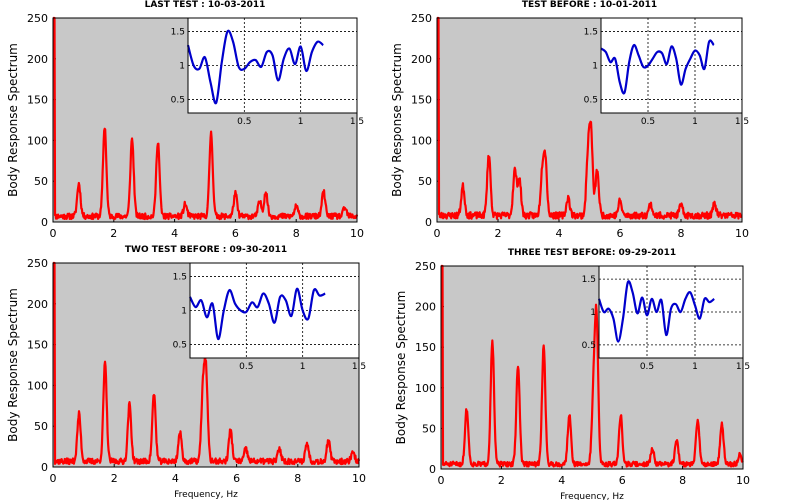  What do you see at coordinates (205, 5) in the screenshot?
I see `chart-title: LAST TEST : 10-03-2011` at bounding box center [205, 5].